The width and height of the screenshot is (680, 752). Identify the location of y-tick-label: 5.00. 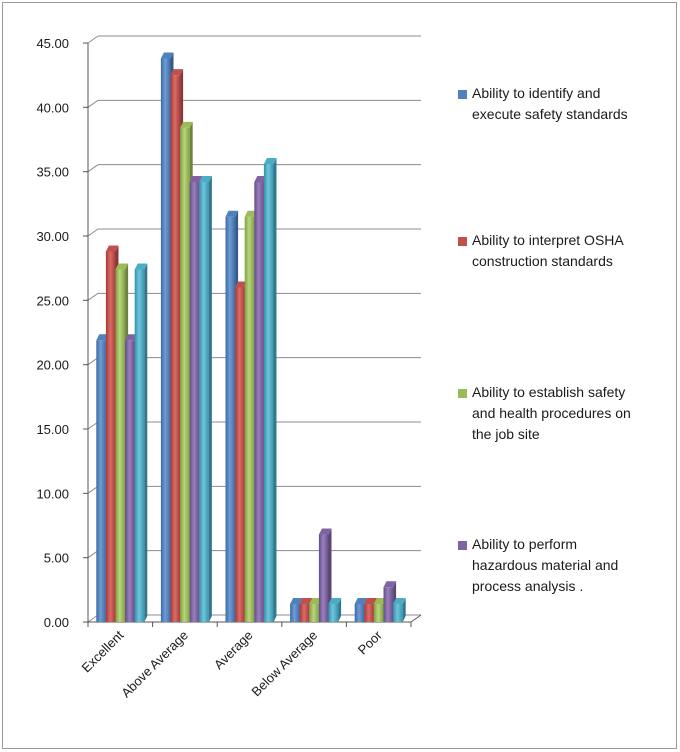
(56, 558).